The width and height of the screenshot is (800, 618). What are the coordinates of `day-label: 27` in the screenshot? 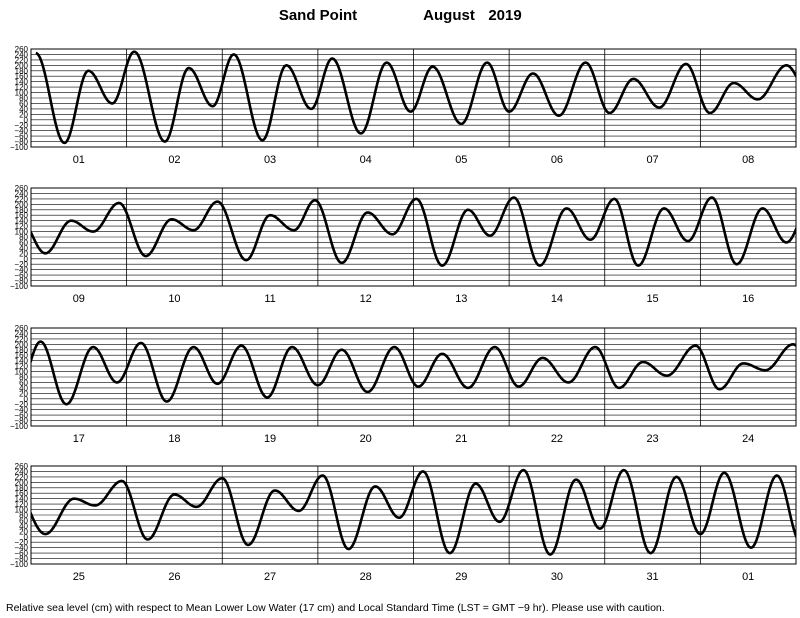 It's located at (270, 577).